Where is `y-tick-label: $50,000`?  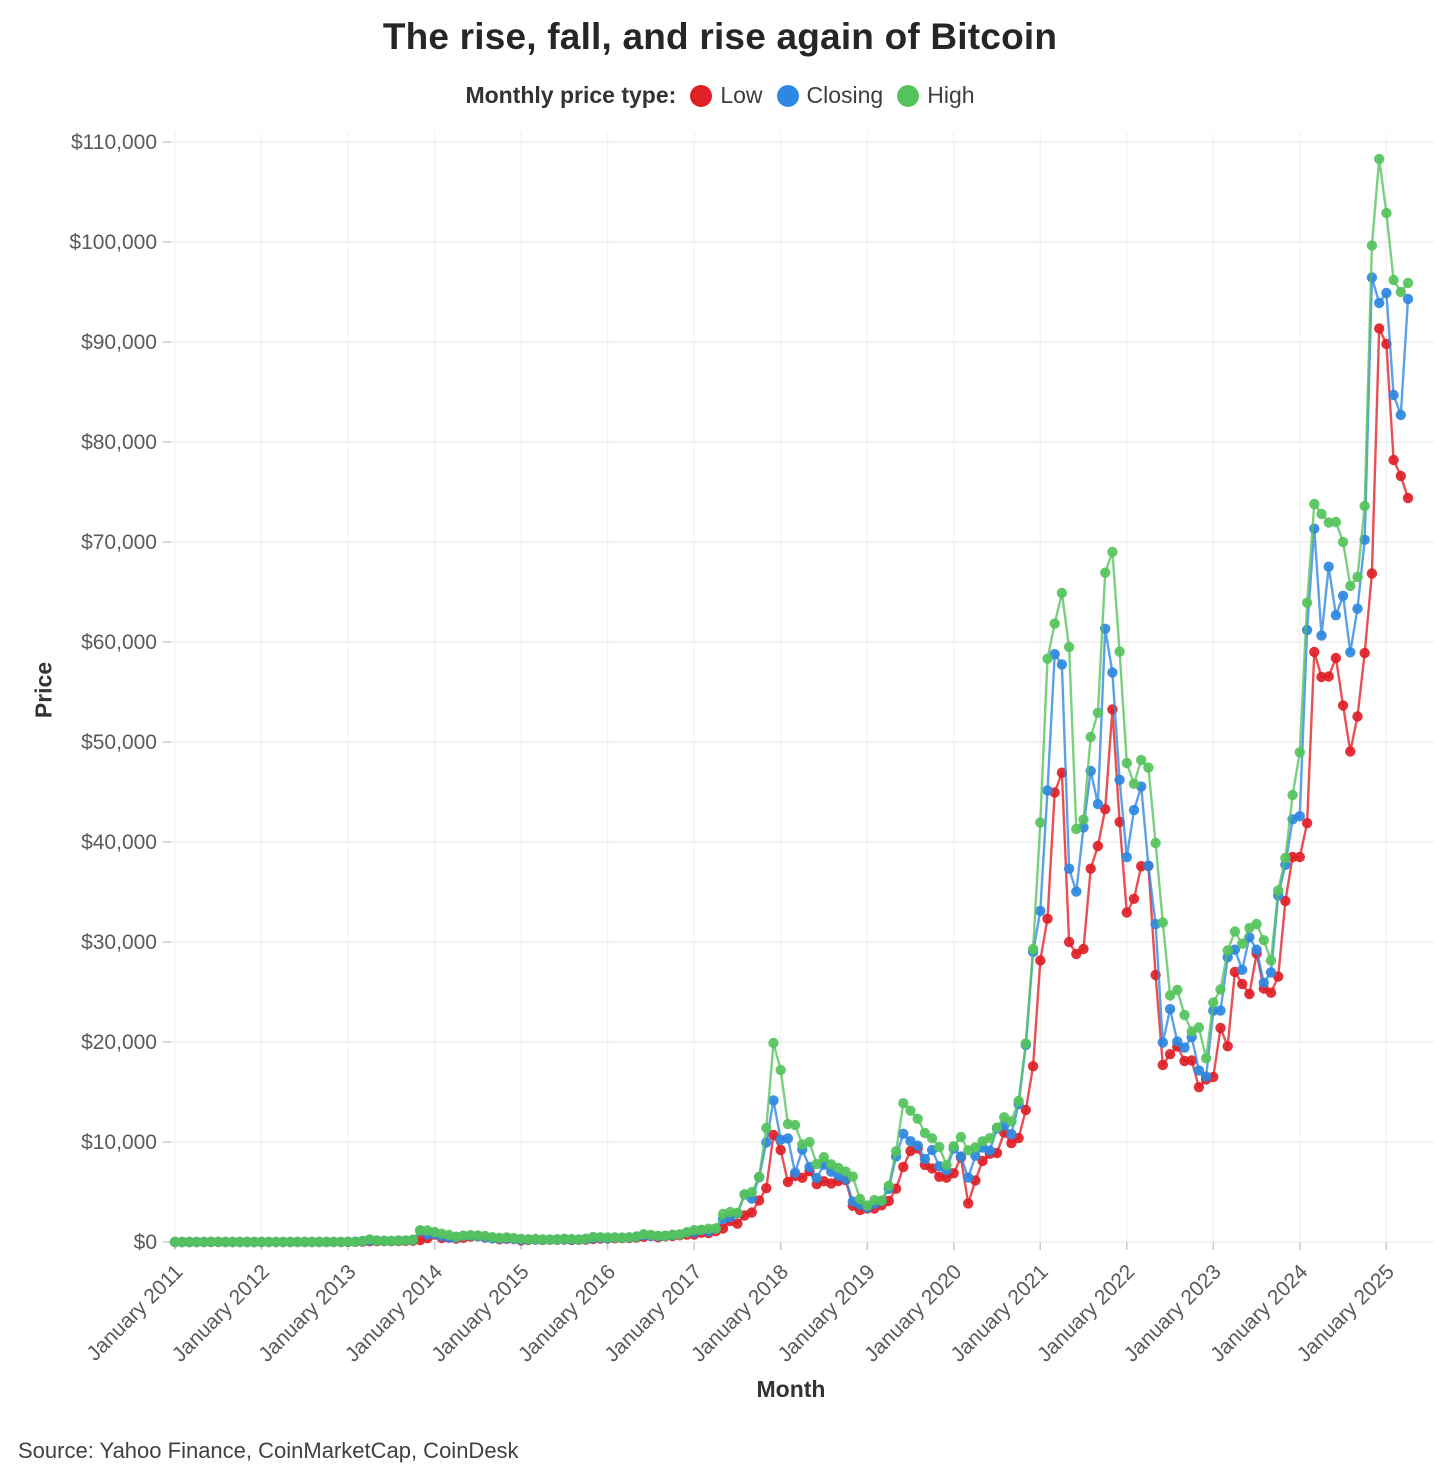
y-tick-label: $50,000 is located at coordinates (119, 742).